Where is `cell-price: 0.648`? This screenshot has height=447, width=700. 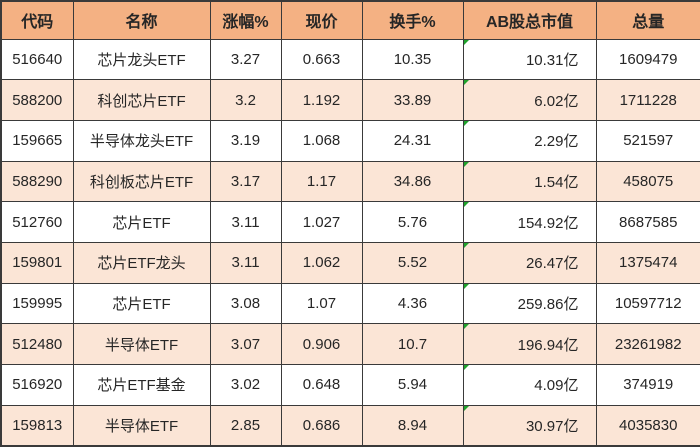
cell-price: 0.648 is located at coordinates (321, 385).